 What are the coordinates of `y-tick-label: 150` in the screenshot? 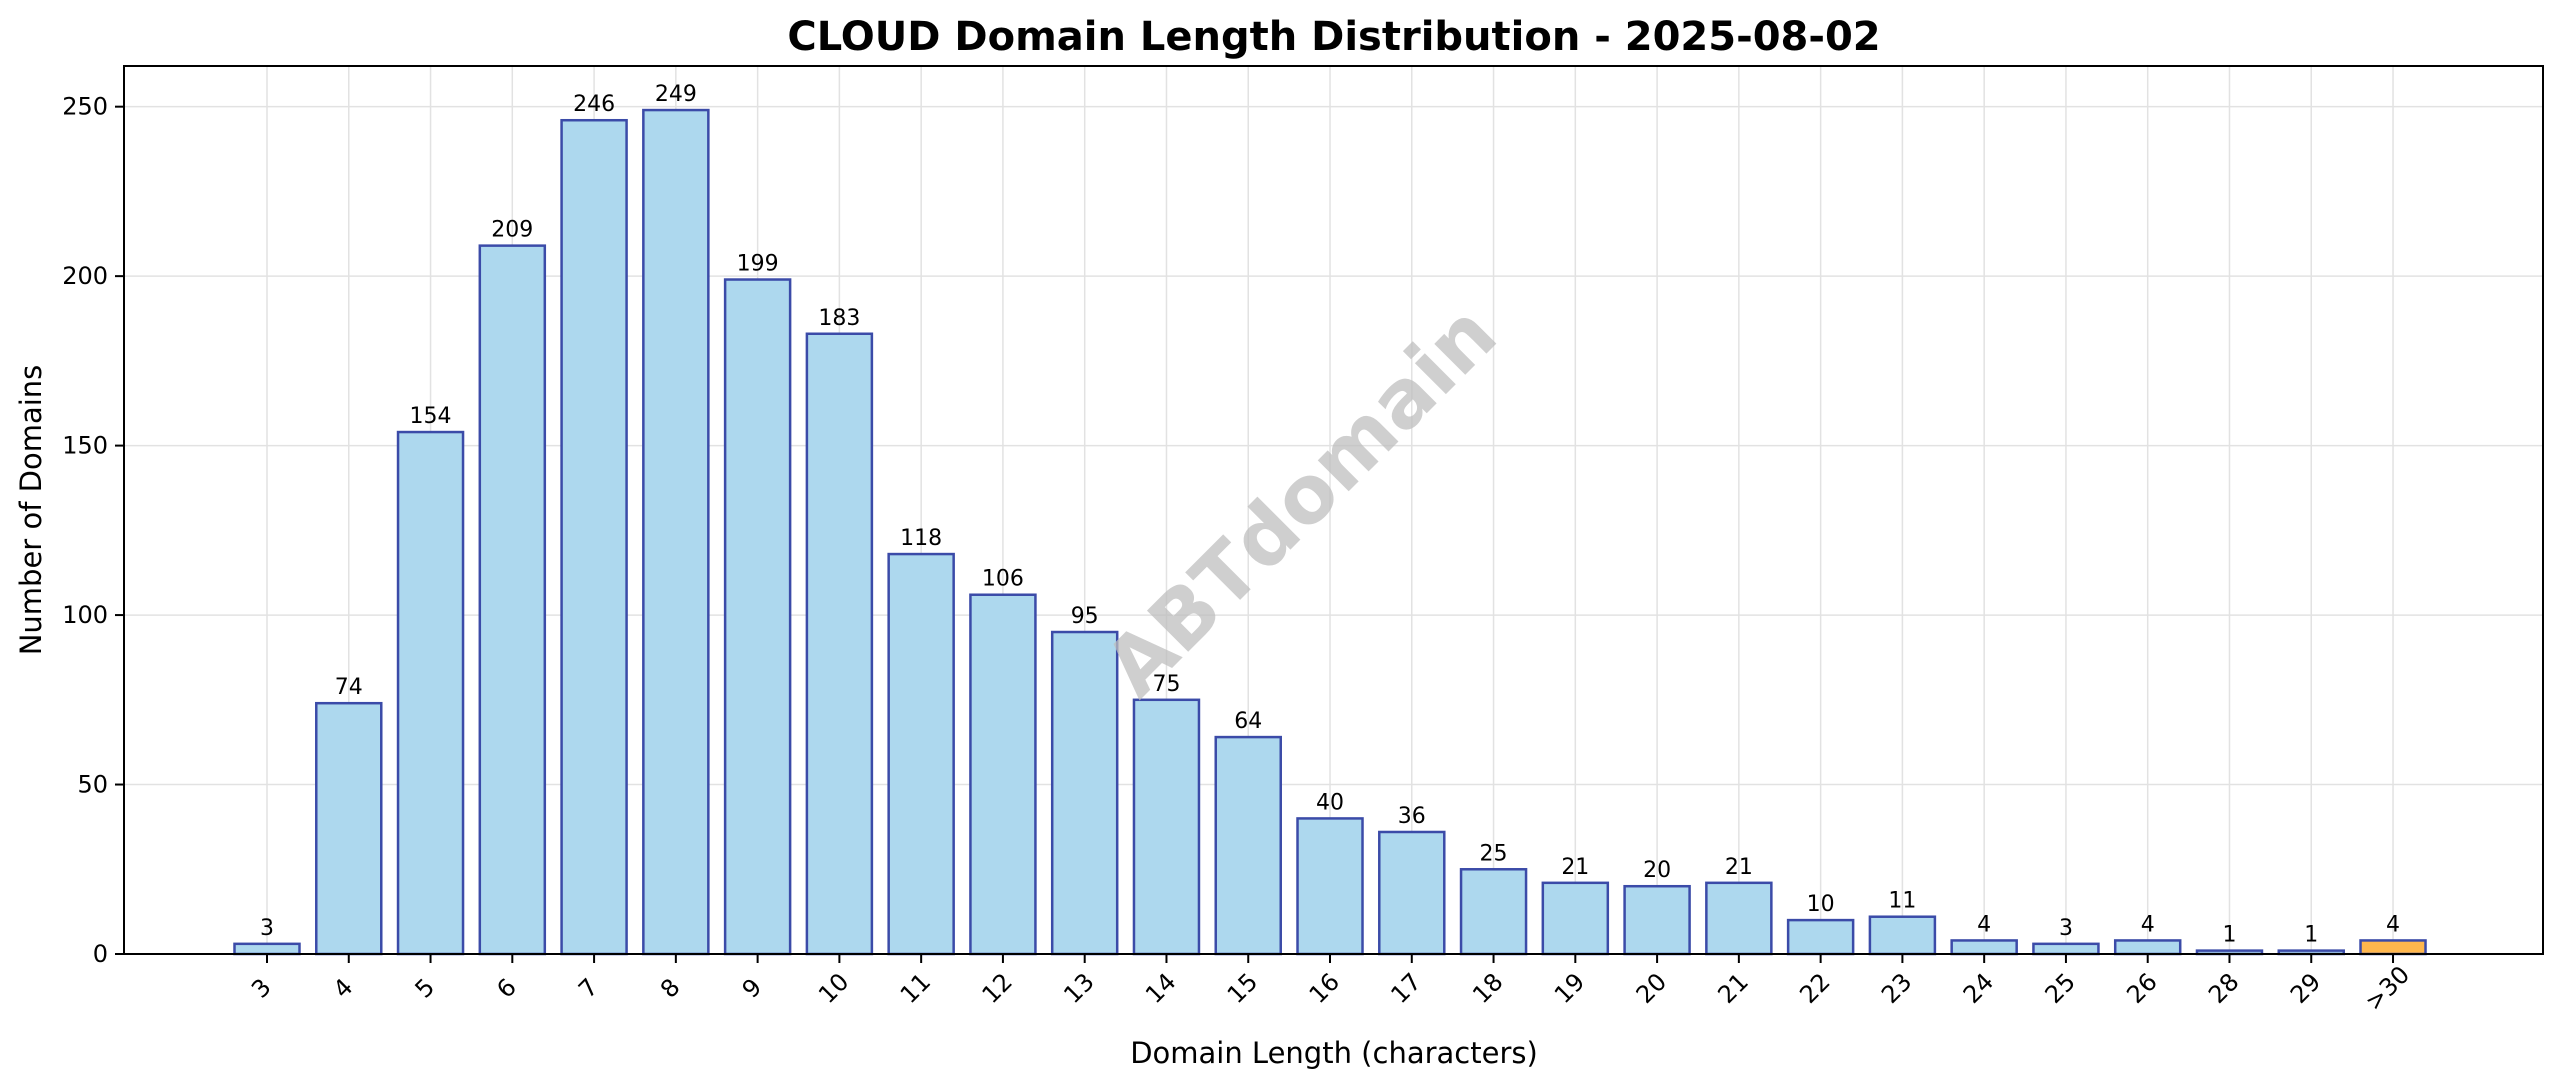 It's located at (85, 446).